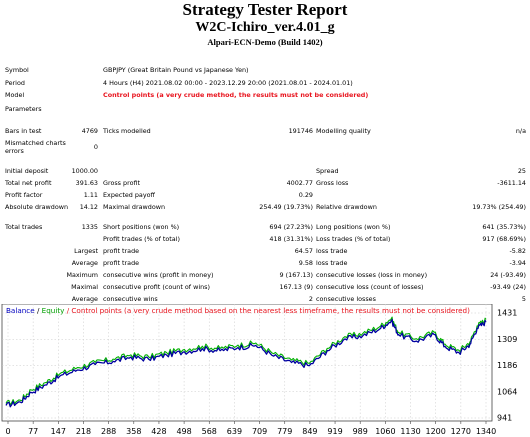 This screenshot has width=530, height=437. What do you see at coordinates (88, 207) in the screenshot?
I see `absdd-value: 14.12` at bounding box center [88, 207].